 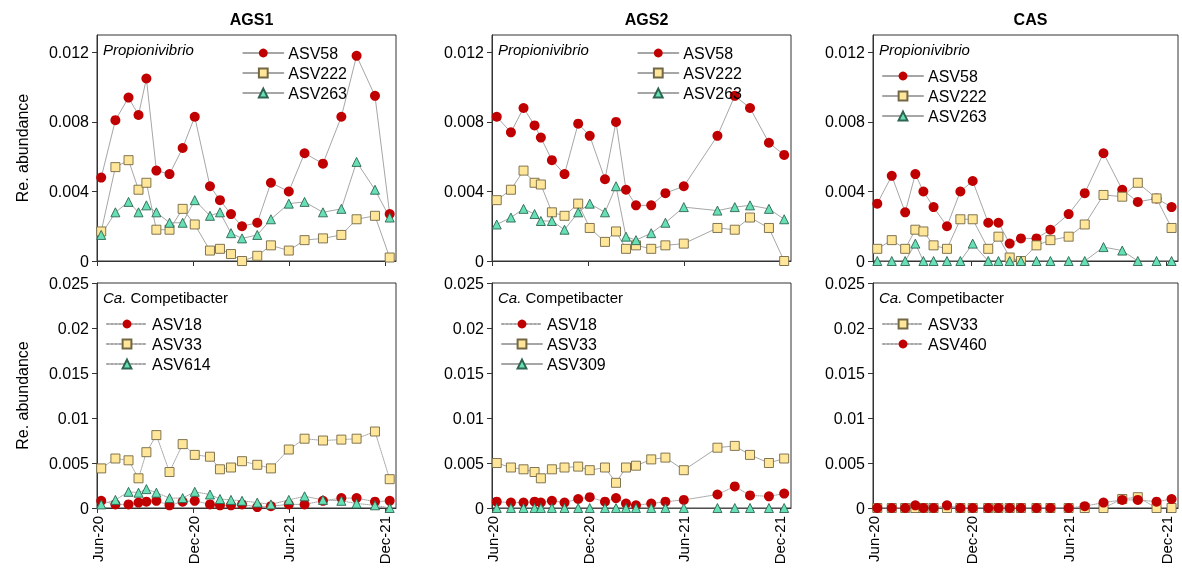 What do you see at coordinates (646, 19) in the screenshot?
I see `chart-title: AGS2` at bounding box center [646, 19].